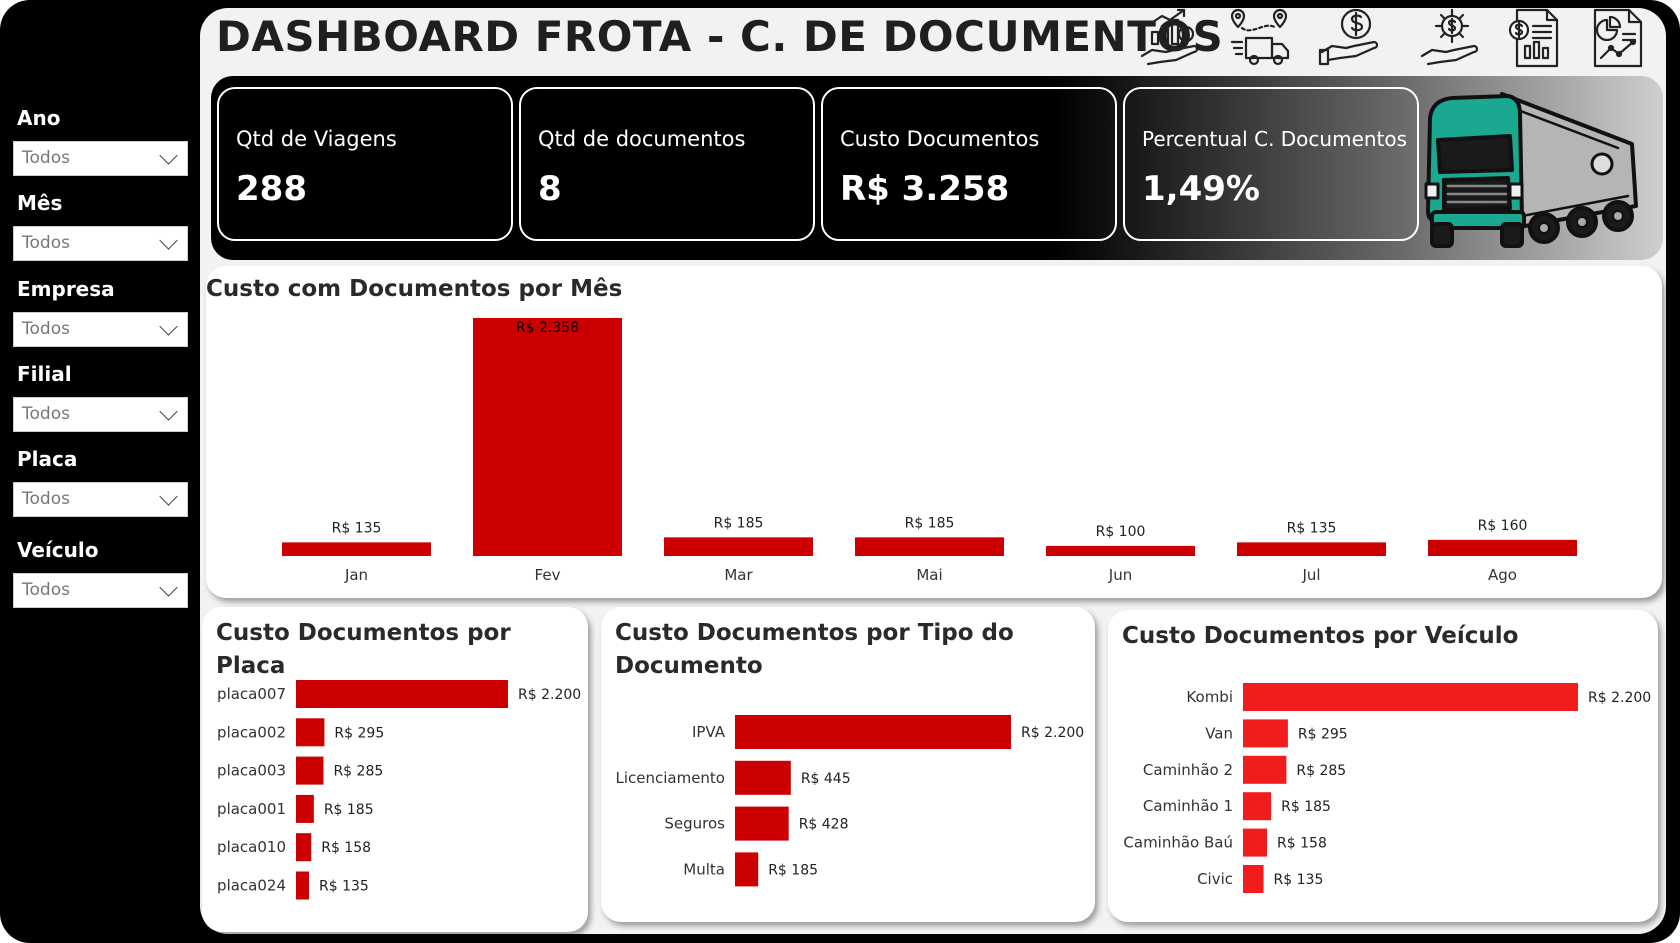 The width and height of the screenshot is (1680, 943). Describe the element at coordinates (100, 243) in the screenshot. I see `filter-select-mes: Todos` at that location.